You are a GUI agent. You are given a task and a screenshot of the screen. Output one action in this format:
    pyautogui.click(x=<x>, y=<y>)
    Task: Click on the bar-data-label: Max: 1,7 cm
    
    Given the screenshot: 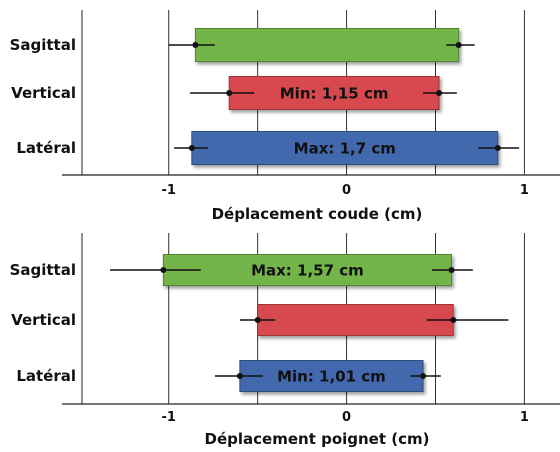 What is the action you would take?
    pyautogui.click(x=345, y=149)
    